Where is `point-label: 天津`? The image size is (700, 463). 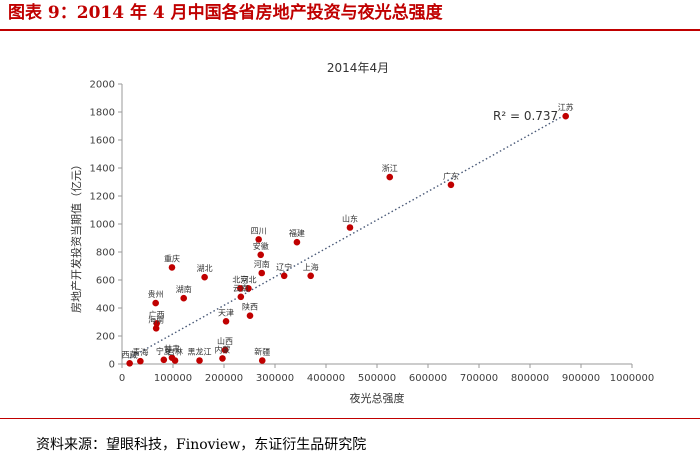
point-label: 天津 is located at coordinates (226, 312).